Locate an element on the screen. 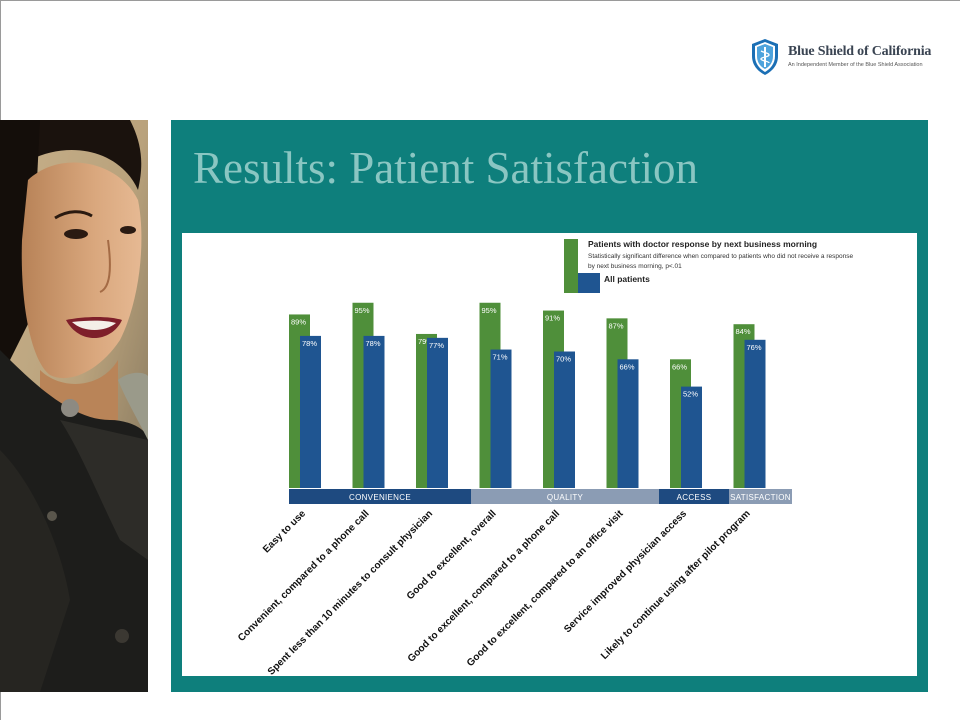  data-label-blue: 71% is located at coordinates (500, 357).